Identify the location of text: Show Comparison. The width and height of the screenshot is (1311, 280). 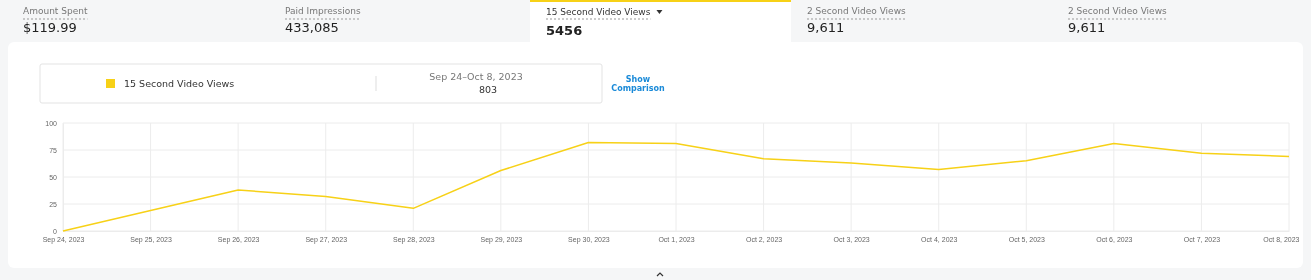
(638, 84).